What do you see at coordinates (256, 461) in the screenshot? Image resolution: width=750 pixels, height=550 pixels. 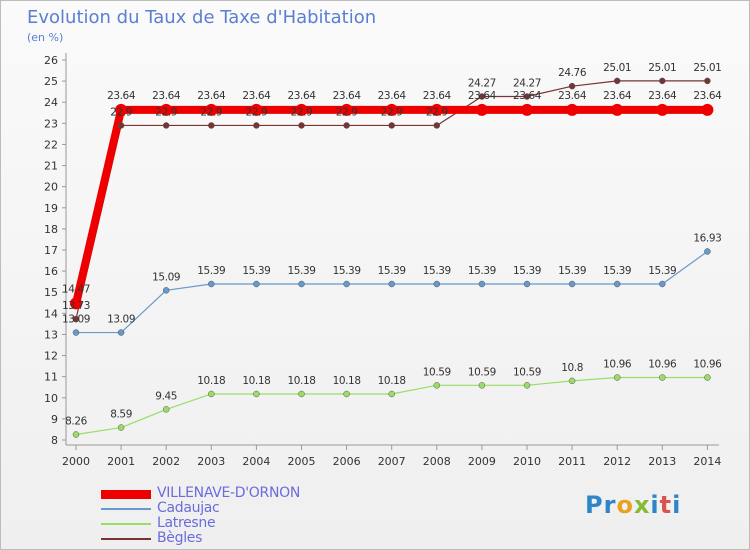 I see `x-tick-label: 2004` at bounding box center [256, 461].